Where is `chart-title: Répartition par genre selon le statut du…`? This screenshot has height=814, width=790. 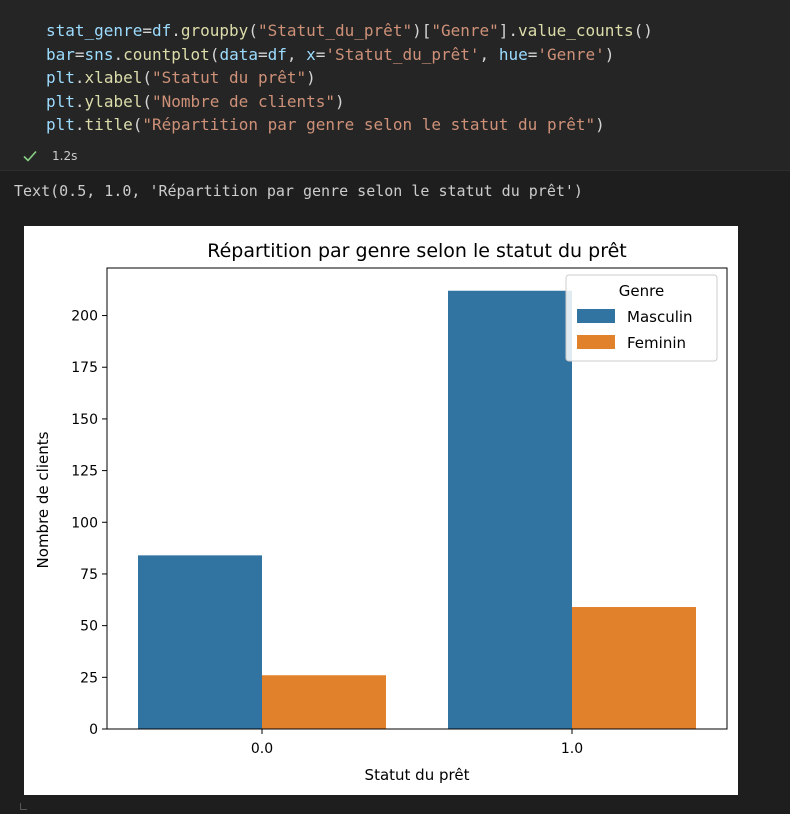 chart-title: Répartition par genre selon le statut du… is located at coordinates (416, 251).